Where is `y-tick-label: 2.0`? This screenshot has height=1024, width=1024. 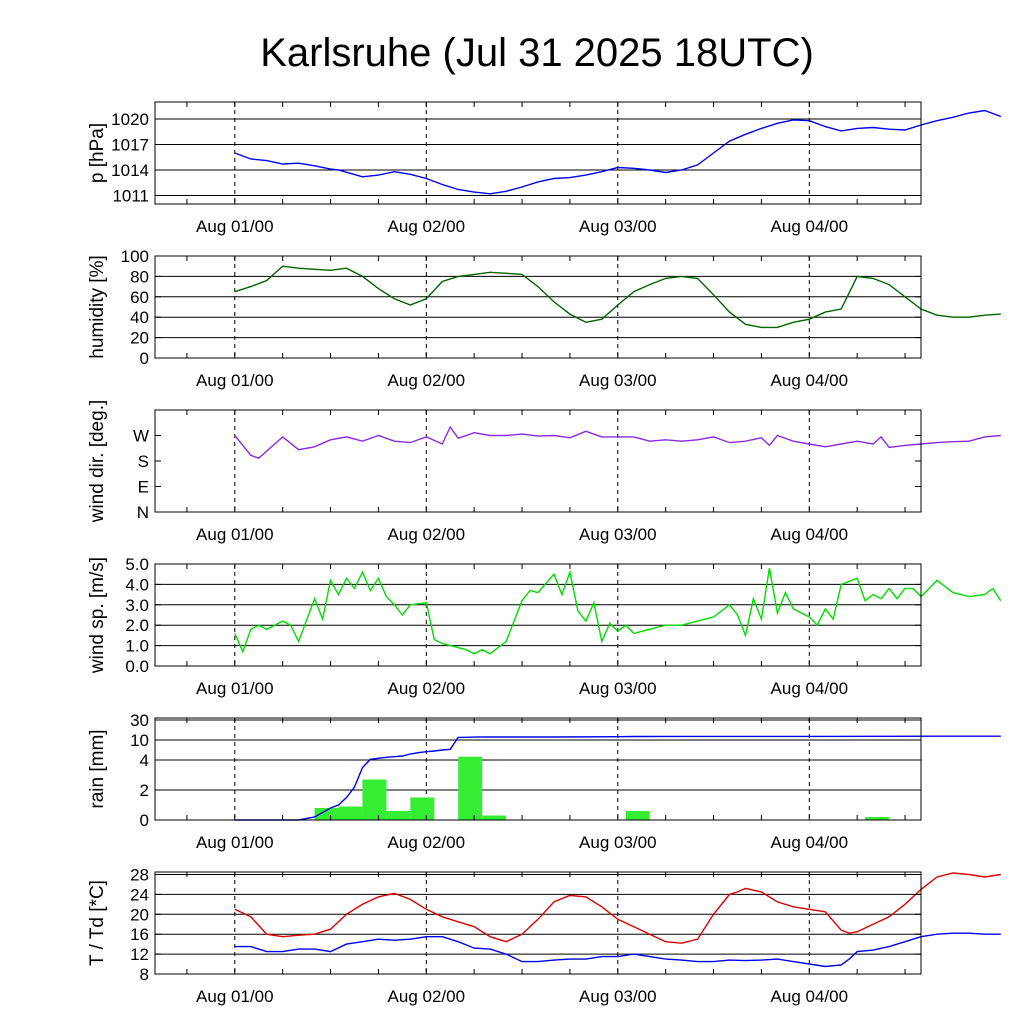
y-tick-label: 2.0 is located at coordinates (137, 625).